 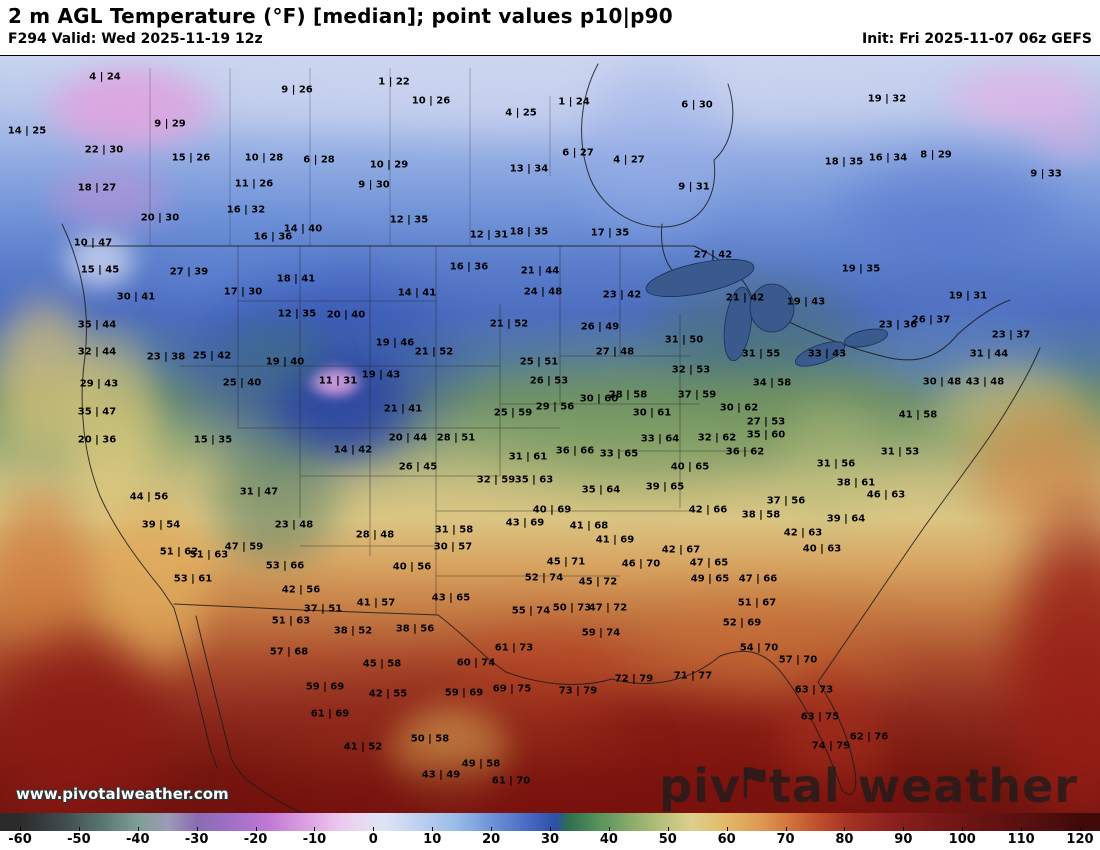 What do you see at coordinates (713, 255) in the screenshot?
I see `point-value: 27 | 42` at bounding box center [713, 255].